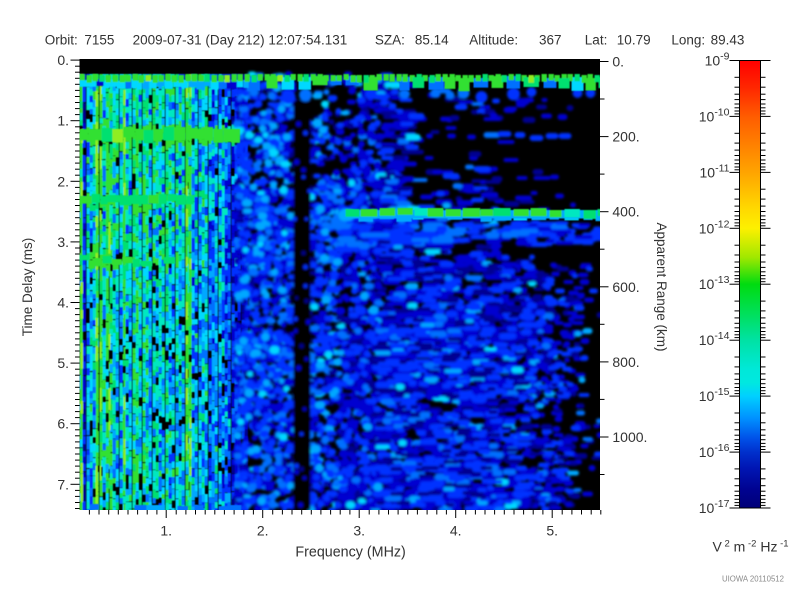 This screenshot has height=600, width=800. Describe the element at coordinates (493, 40) in the screenshot. I see `svg-text: Altitude:` at that location.